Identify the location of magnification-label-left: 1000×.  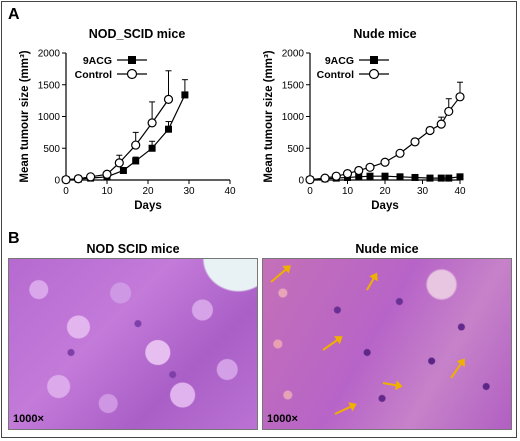
(28, 419).